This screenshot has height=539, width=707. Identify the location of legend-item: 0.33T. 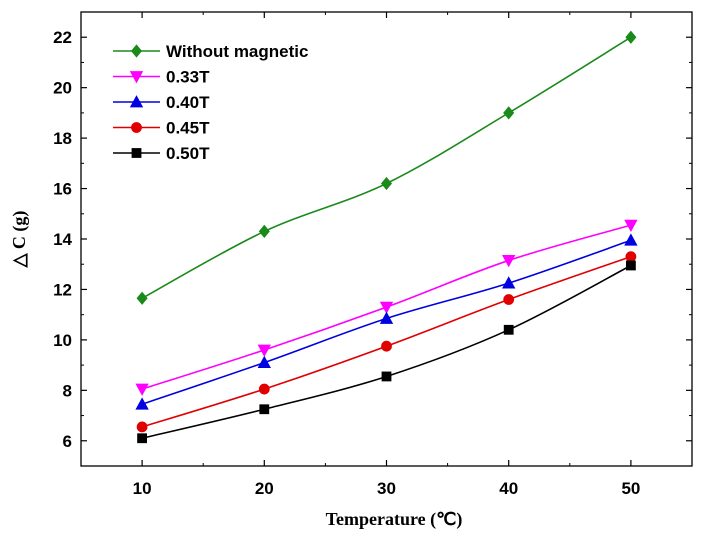
(161, 77).